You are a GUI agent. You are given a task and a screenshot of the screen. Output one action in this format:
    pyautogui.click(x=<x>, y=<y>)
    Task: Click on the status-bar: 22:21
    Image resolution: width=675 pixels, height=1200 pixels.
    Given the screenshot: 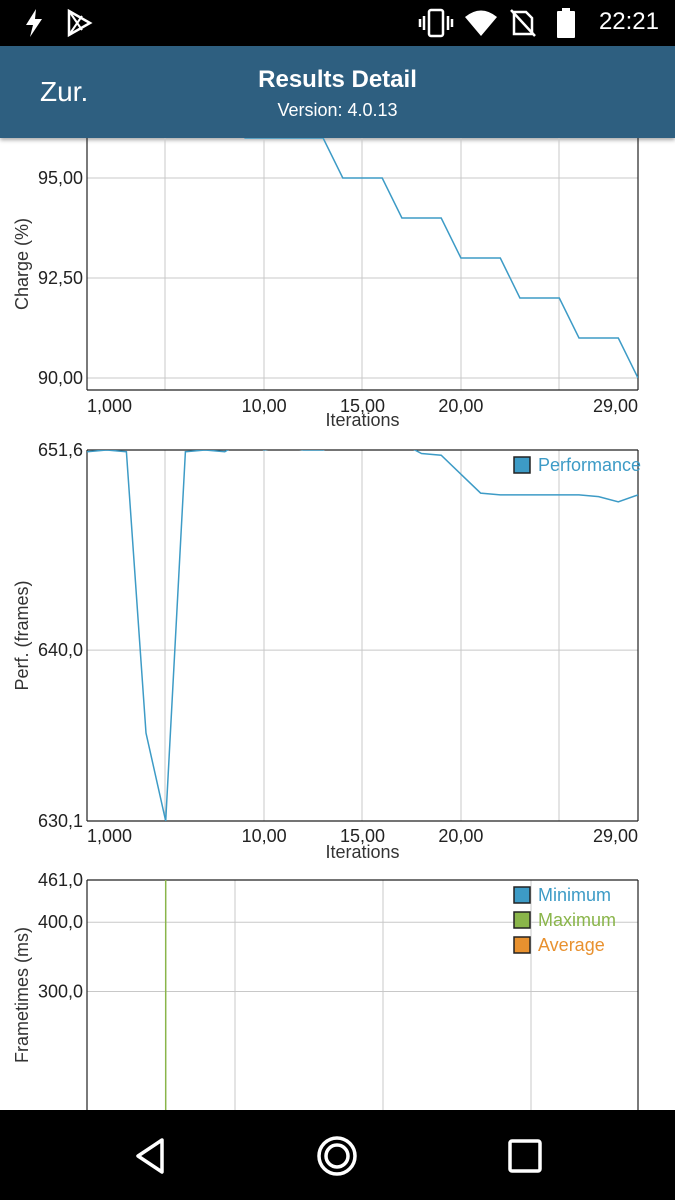 What is the action you would take?
    pyautogui.click(x=337, y=23)
    